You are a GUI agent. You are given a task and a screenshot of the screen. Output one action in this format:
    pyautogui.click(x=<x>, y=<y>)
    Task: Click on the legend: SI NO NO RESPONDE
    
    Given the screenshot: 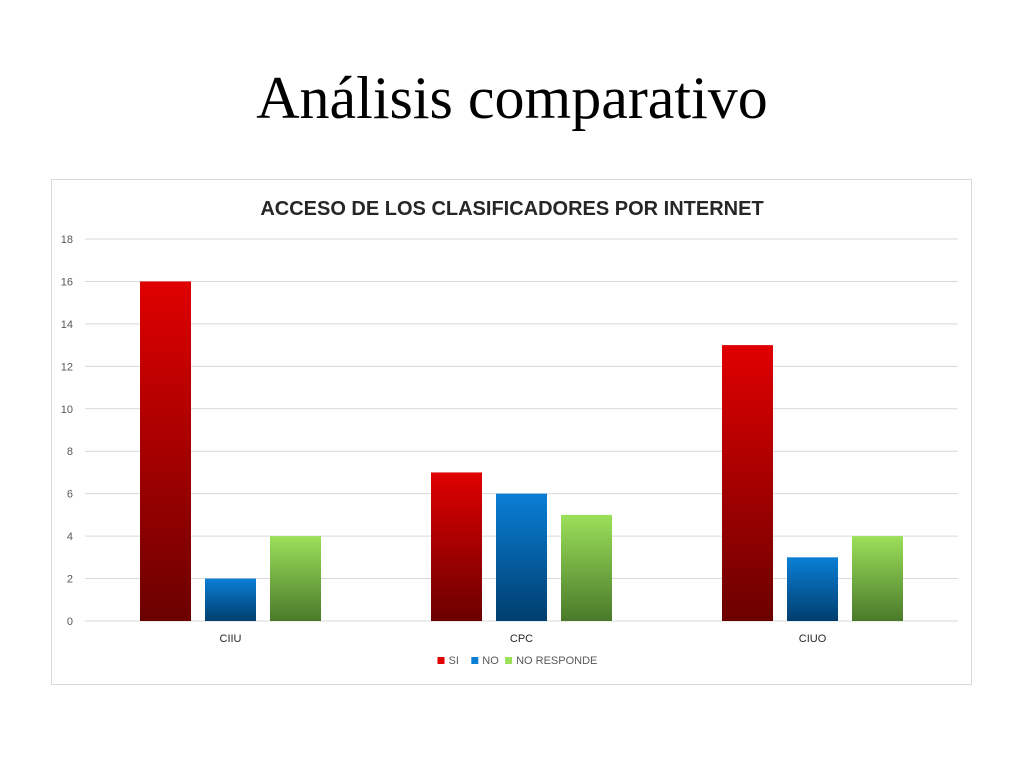 What is the action you would take?
    pyautogui.click(x=517, y=661)
    